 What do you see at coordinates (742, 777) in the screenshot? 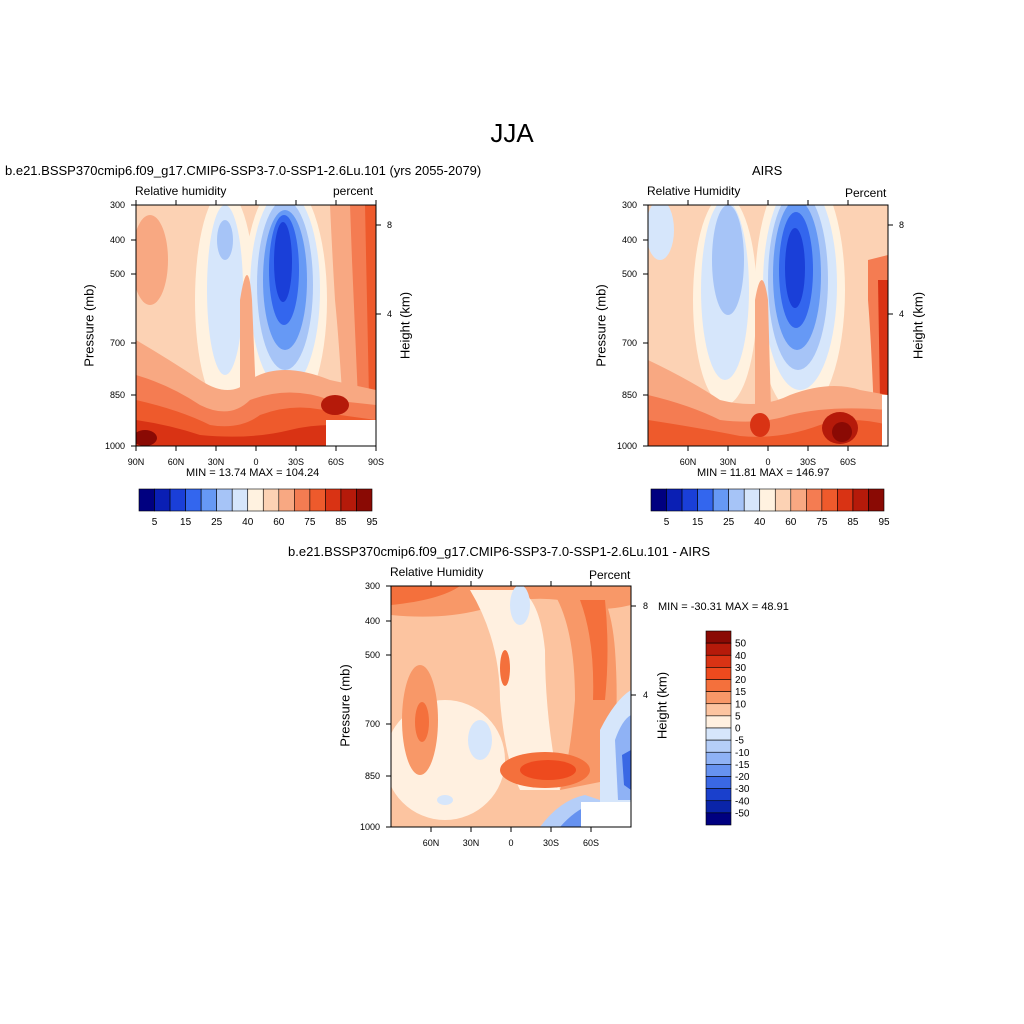
I see `panel3-colorbar-label: -20` at bounding box center [742, 777].